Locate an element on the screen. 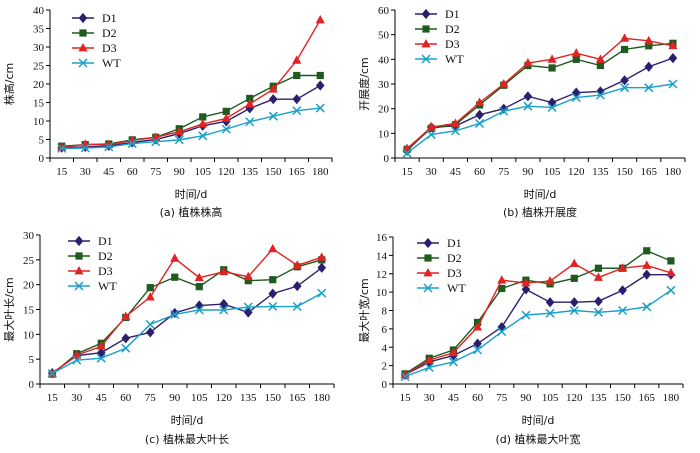 This screenshot has width=700, height=453. legend-marker-d2 is located at coordinates (79, 256).